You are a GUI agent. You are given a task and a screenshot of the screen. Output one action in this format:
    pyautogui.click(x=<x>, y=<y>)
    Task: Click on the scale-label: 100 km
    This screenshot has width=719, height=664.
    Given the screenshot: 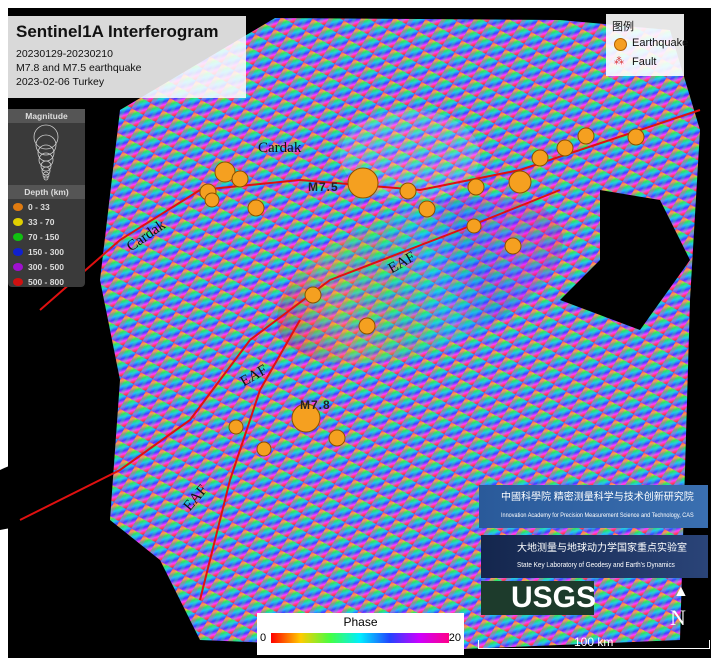 What is the action you would take?
    pyautogui.click(x=594, y=642)
    